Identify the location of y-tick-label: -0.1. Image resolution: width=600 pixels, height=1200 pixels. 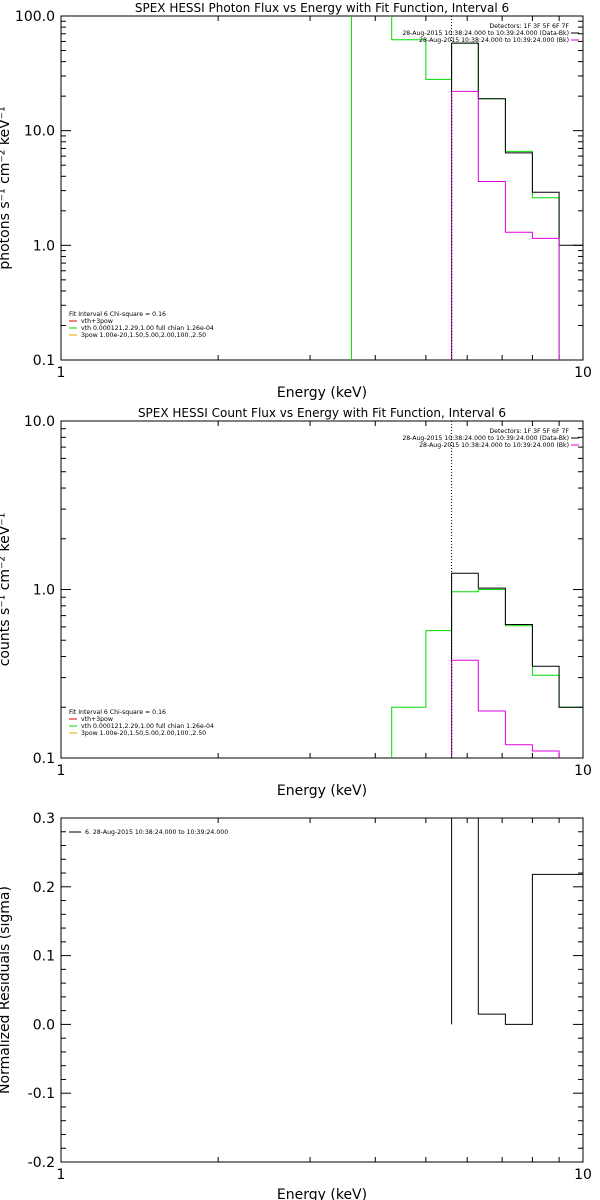
(41, 1094).